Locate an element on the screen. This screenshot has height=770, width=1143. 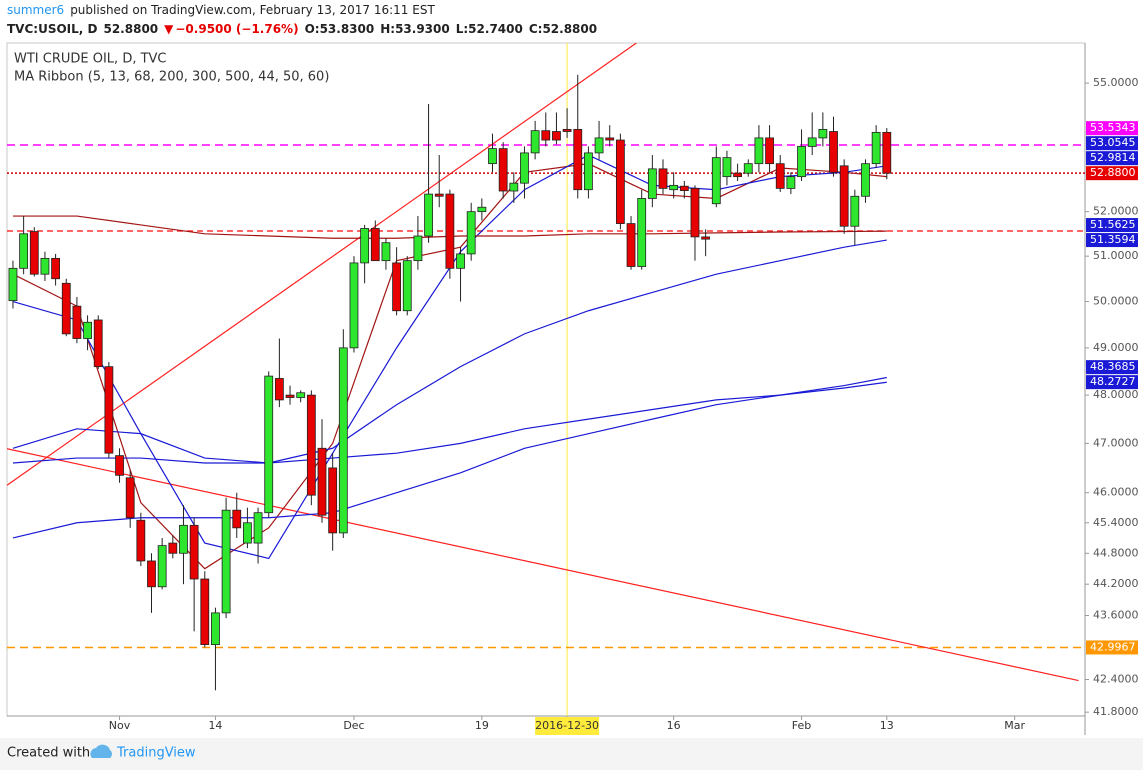
price-label: 42.9967 is located at coordinates (1113, 646).